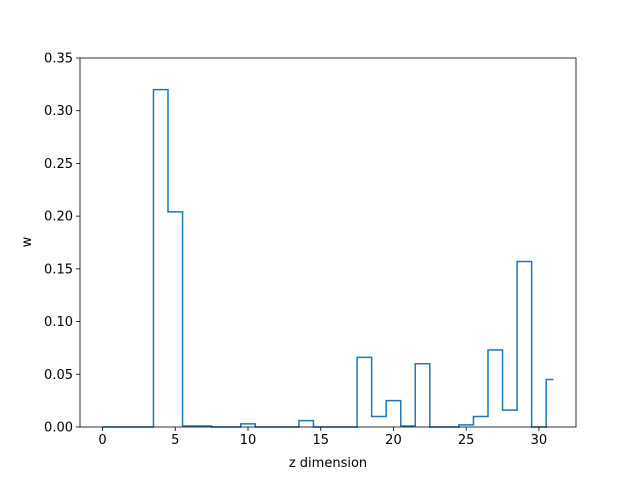  Describe the element at coordinates (58, 428) in the screenshot. I see `y-tick-label: 0.00` at that location.